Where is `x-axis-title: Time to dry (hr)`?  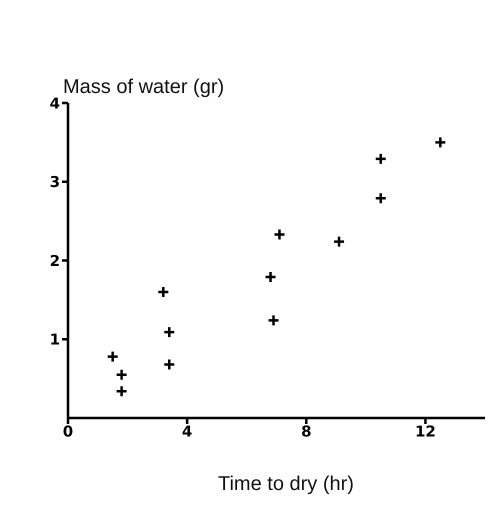 x-axis-title: Time to dry (hr) is located at coordinates (286, 484).